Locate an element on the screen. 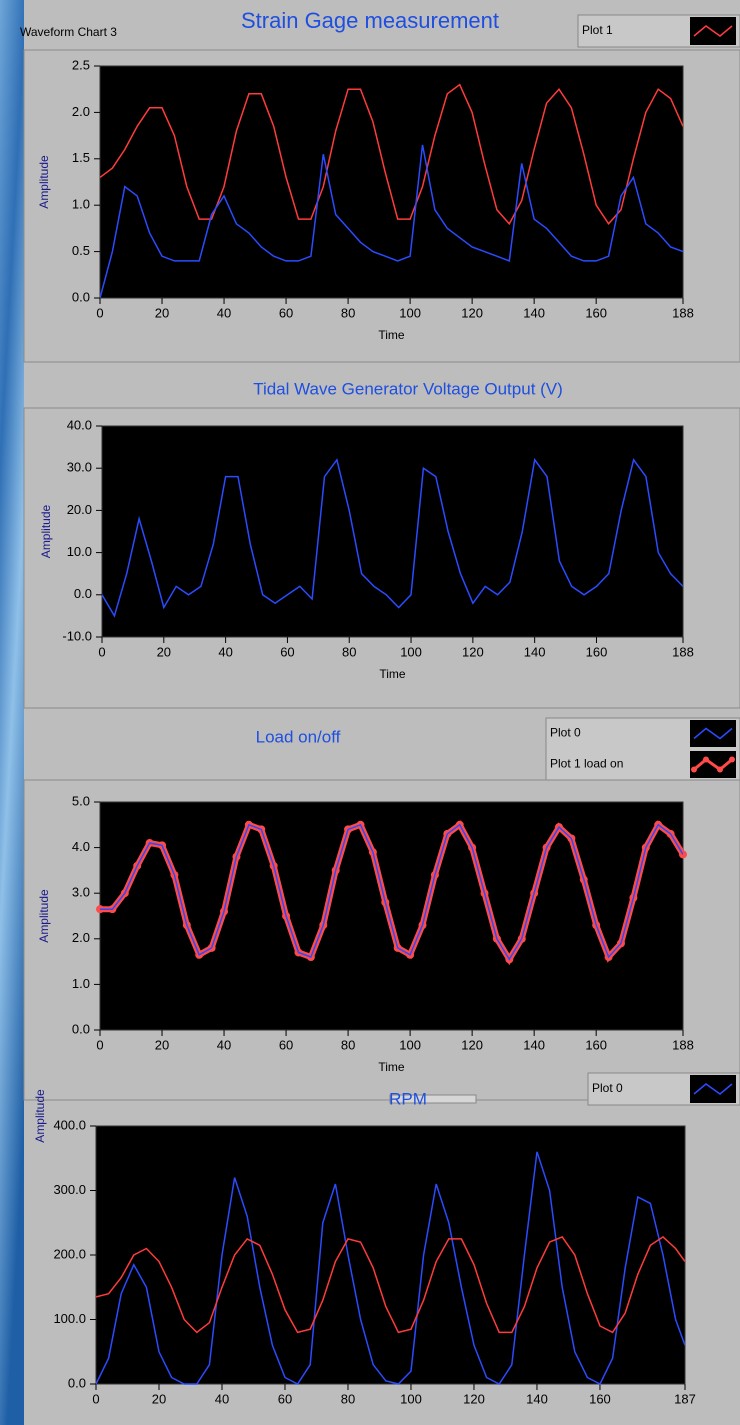 This screenshot has height=1425, width=740. chart-label: Waveform Chart 3 is located at coordinates (68, 32).